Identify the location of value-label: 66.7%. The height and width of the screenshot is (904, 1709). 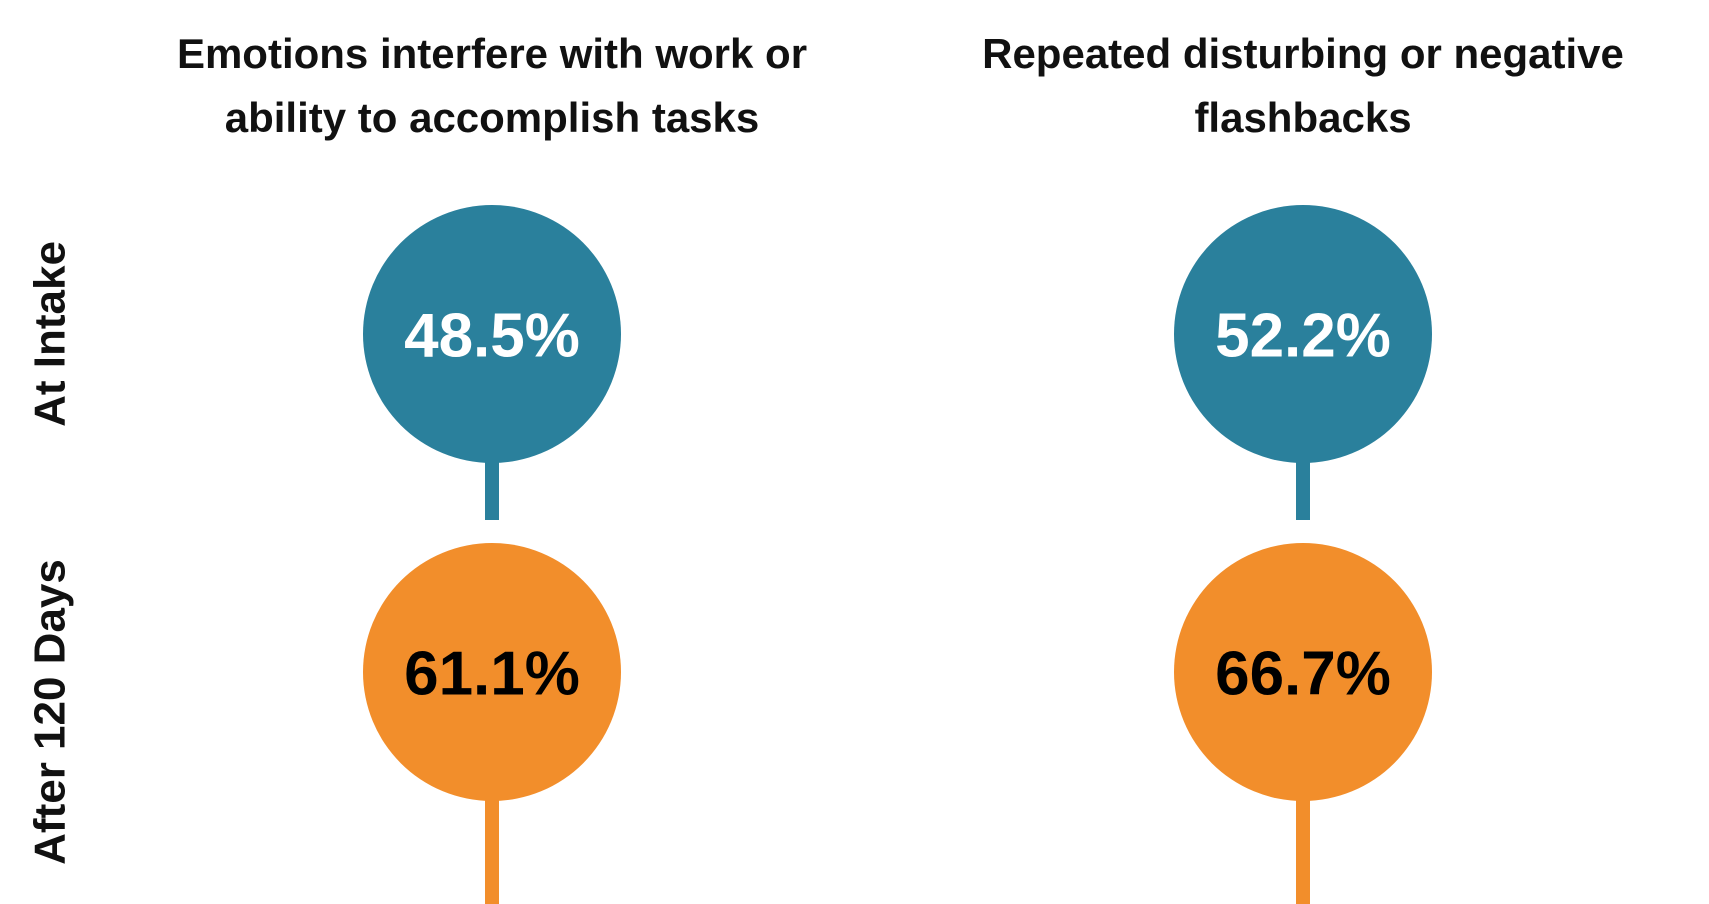
(1303, 674).